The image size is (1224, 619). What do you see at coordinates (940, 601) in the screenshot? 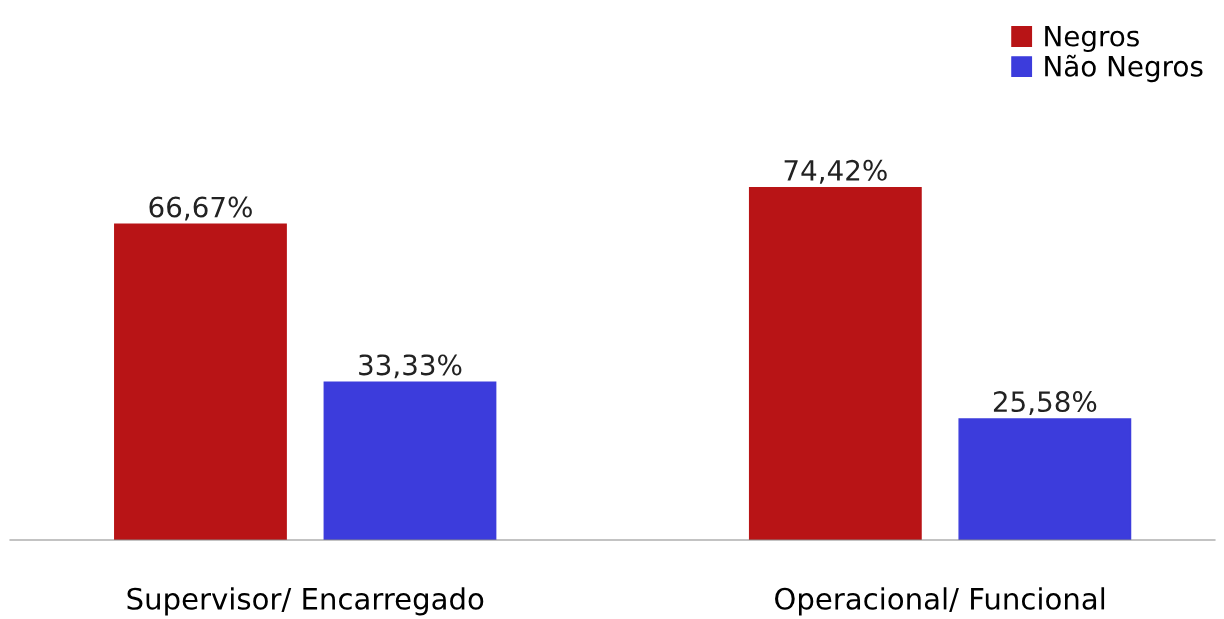
I see `x-tick-label: Operacional/ Funcional` at bounding box center [940, 601].